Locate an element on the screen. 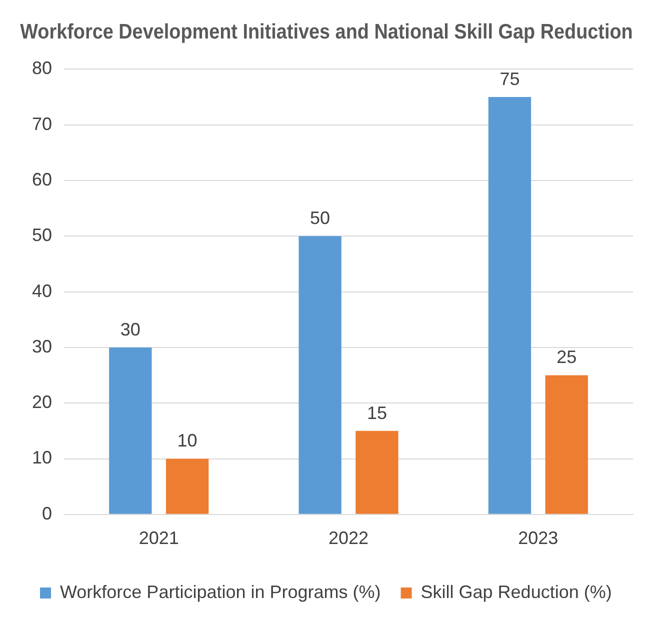  legend-label: Skill Gap Reduction (%) is located at coordinates (516, 592).